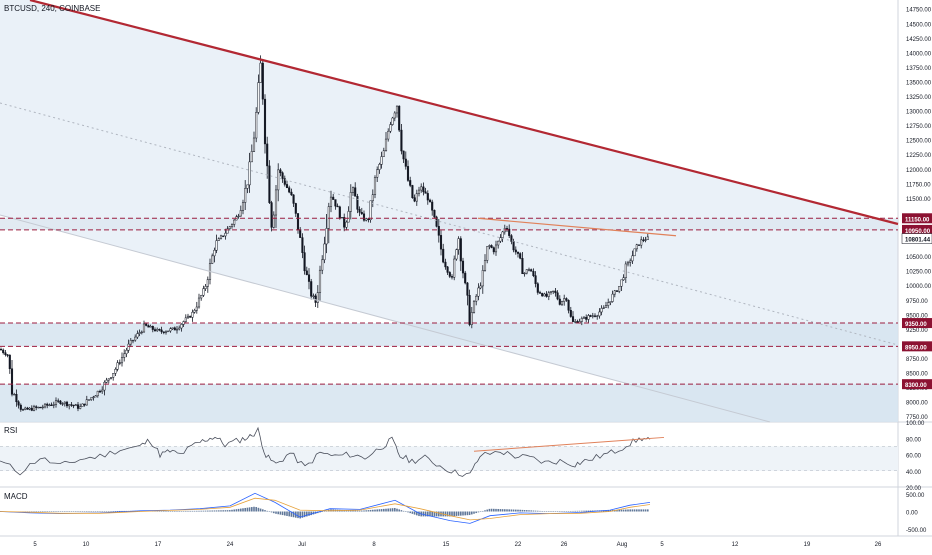 The image size is (932, 555). What do you see at coordinates (918, 241) in the screenshot?
I see `last-price-label: 10801.44` at bounding box center [918, 241].